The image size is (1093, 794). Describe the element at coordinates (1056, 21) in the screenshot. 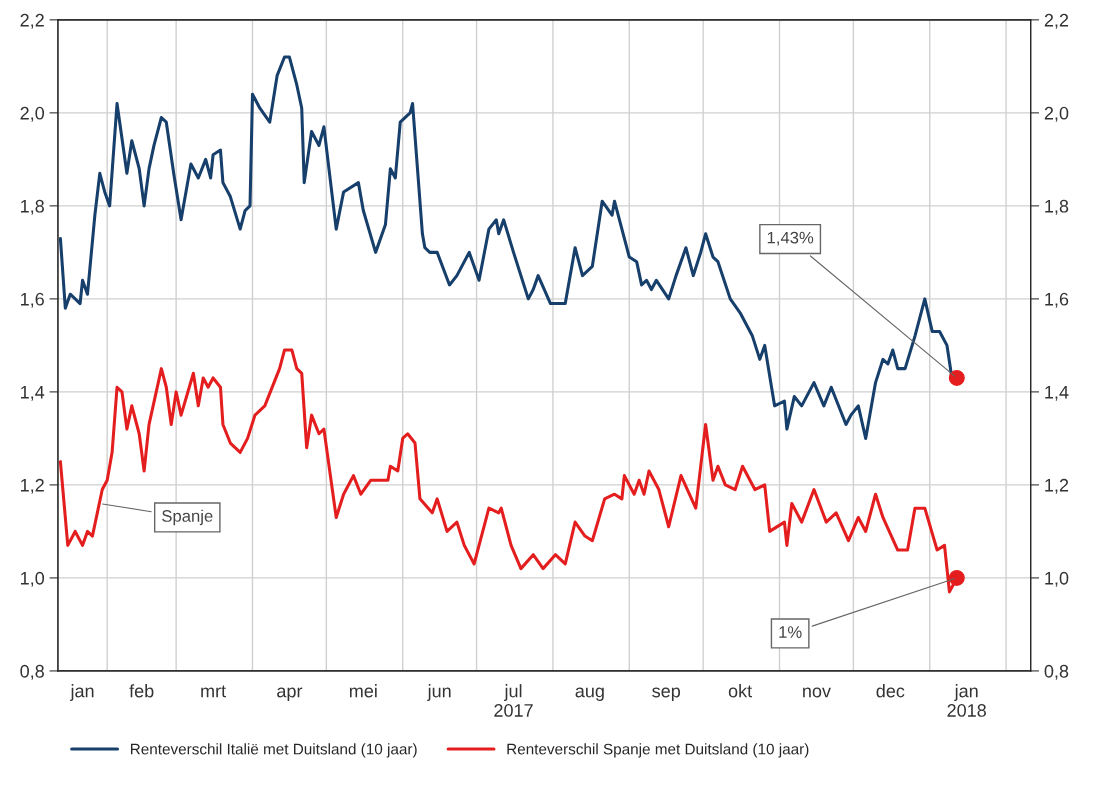

I see `y2-tick-label: 2,2` at that location.